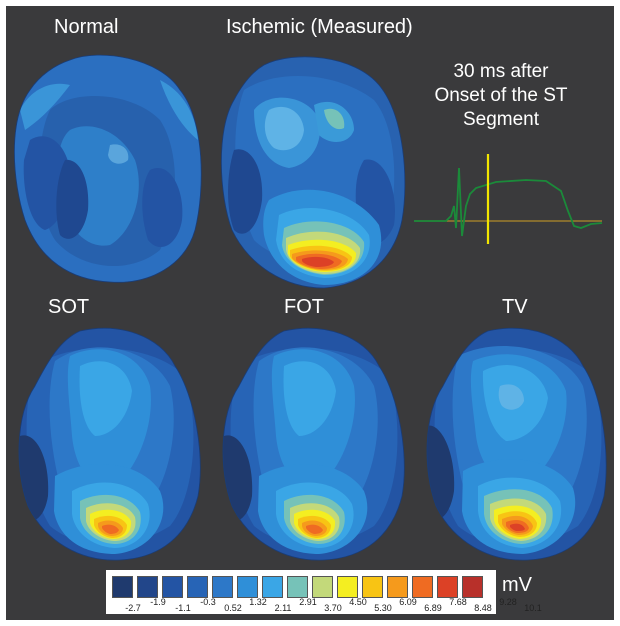 Image resolution: width=620 pixels, height=626 pixels. Describe the element at coordinates (233, 608) in the screenshot. I see `colorbar-tick-label: 0.52` at that location.